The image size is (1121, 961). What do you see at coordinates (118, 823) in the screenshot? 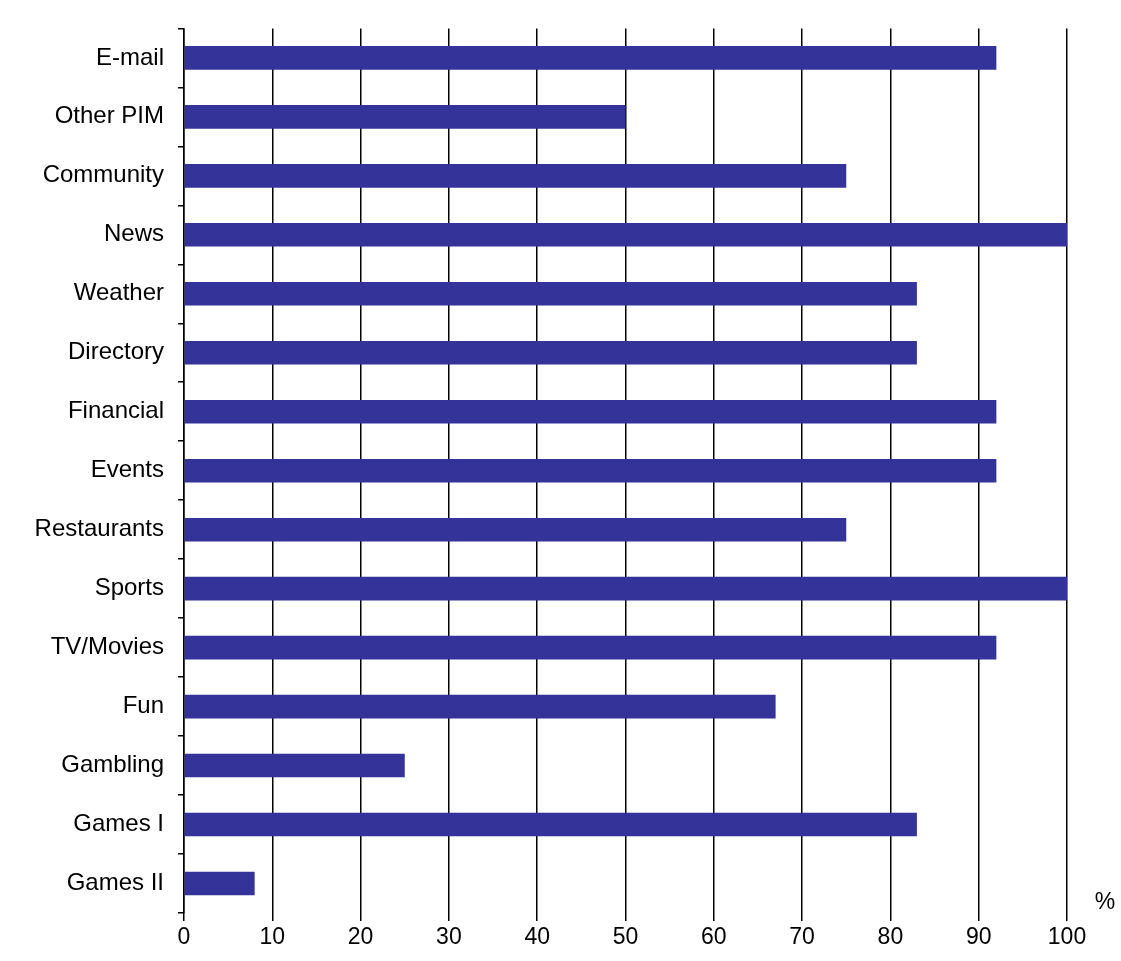
I see `y-tick-label: Games I` at bounding box center [118, 823].